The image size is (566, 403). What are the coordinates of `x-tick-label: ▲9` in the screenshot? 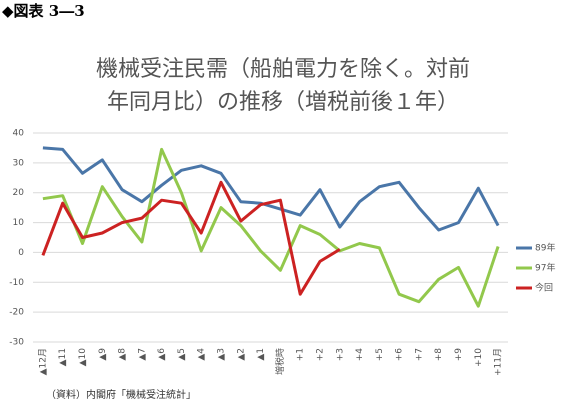 It's located at (103, 354).